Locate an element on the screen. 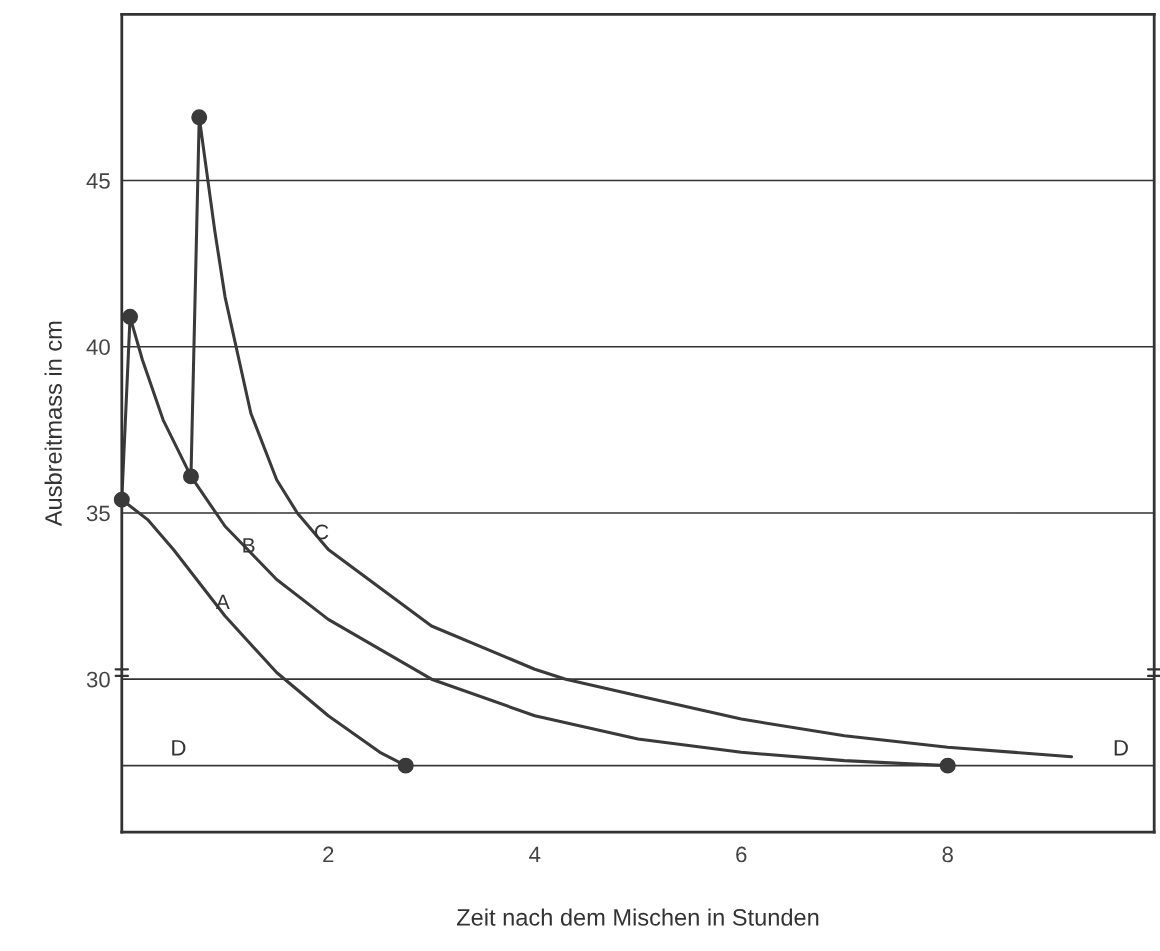 The image size is (1160, 951). y-tick-label: 30 is located at coordinates (98, 679).